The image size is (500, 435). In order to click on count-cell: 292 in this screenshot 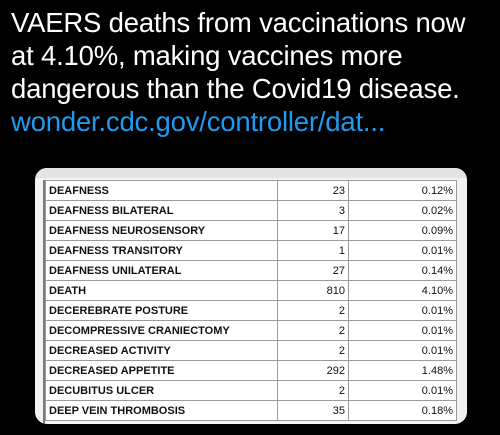, I will do `click(313, 370)`.